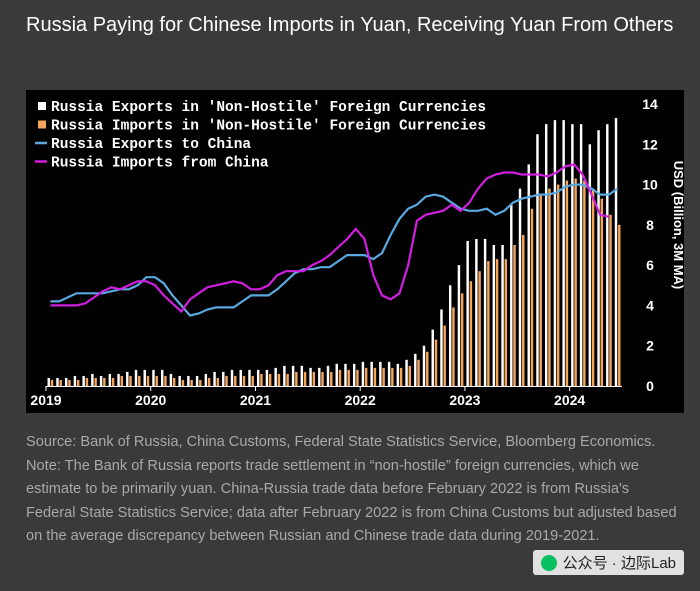 The image size is (700, 591). I want to click on wechat-icon, so click(548, 562).